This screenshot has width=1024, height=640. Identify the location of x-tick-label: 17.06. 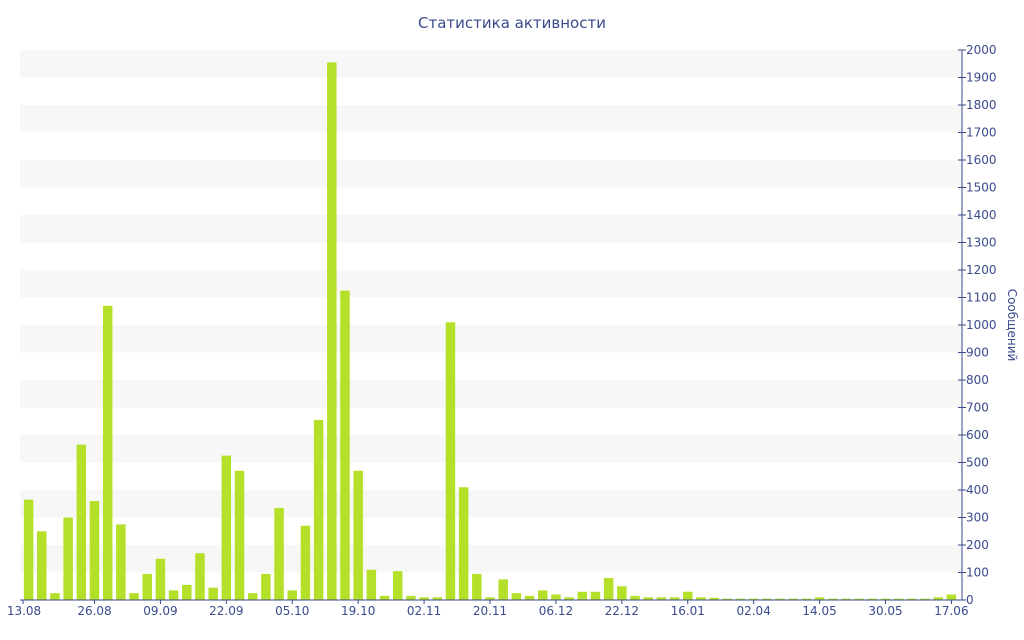
(951, 611).